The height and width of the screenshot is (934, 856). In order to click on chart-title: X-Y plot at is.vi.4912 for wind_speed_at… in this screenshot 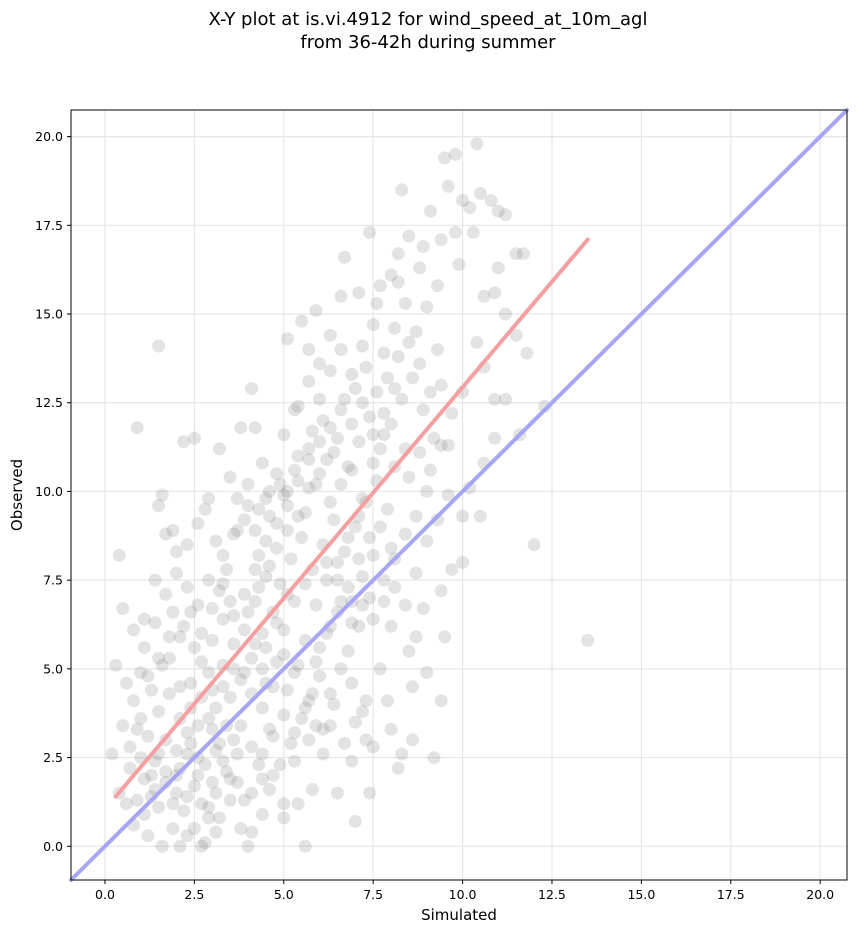, I will do `click(428, 31)`.